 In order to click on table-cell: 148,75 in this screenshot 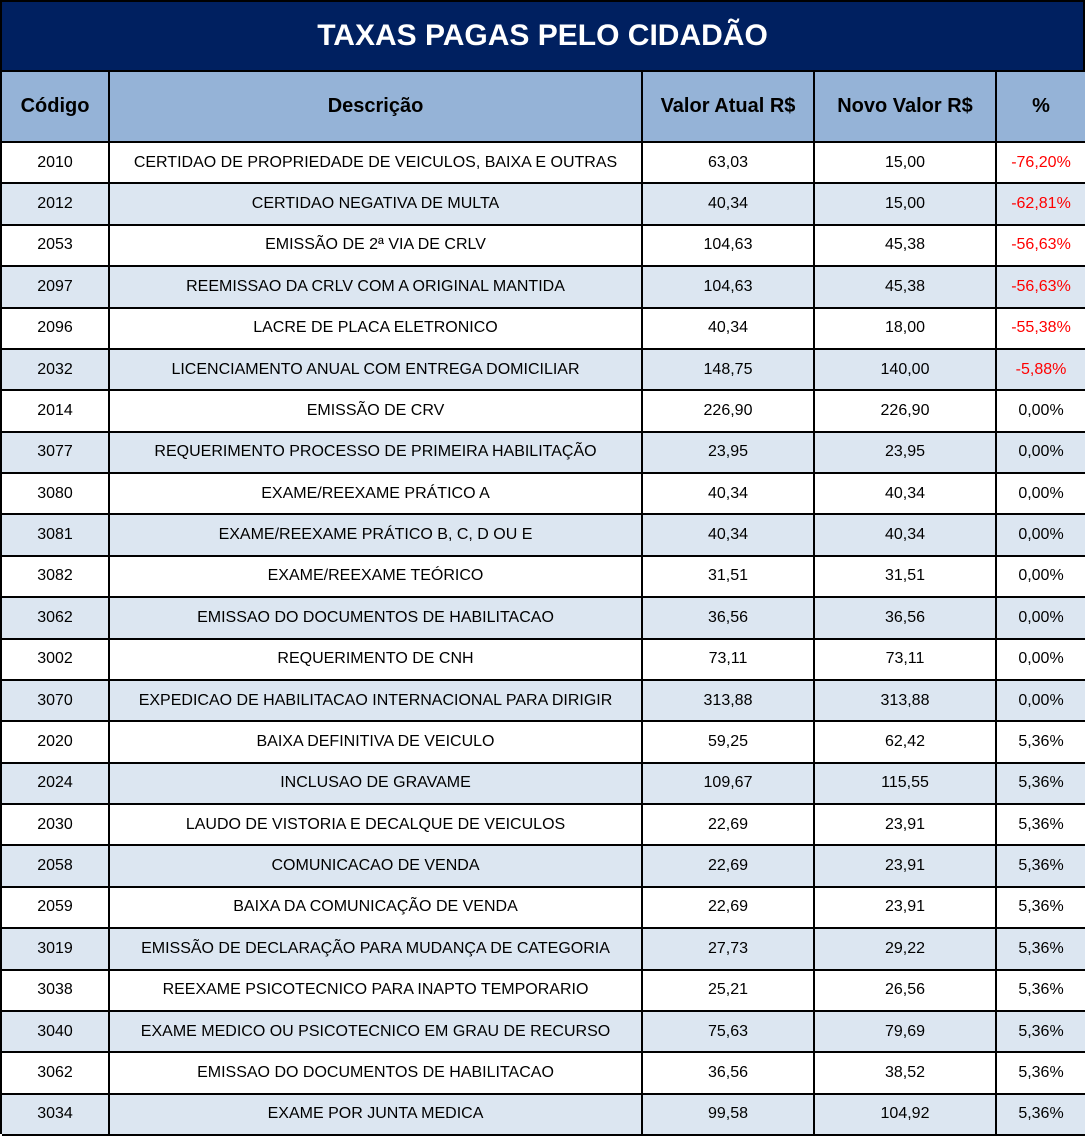, I will do `click(729, 370)`.